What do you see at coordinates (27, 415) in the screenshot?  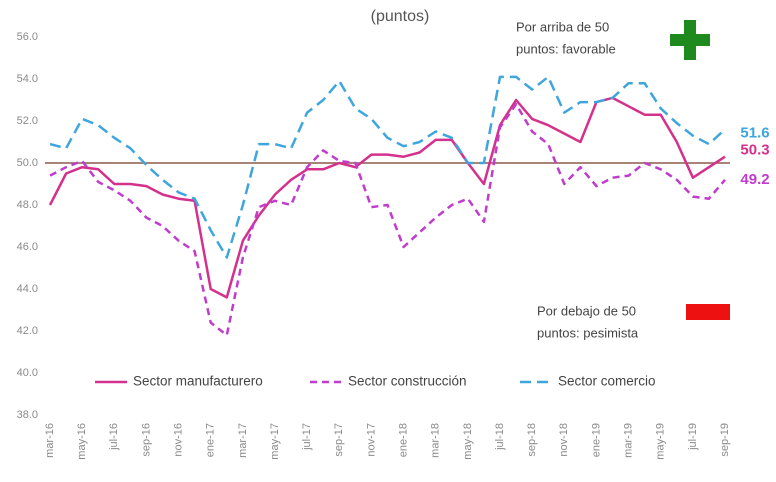 I see `y-tick-label: 38.0` at bounding box center [27, 415].